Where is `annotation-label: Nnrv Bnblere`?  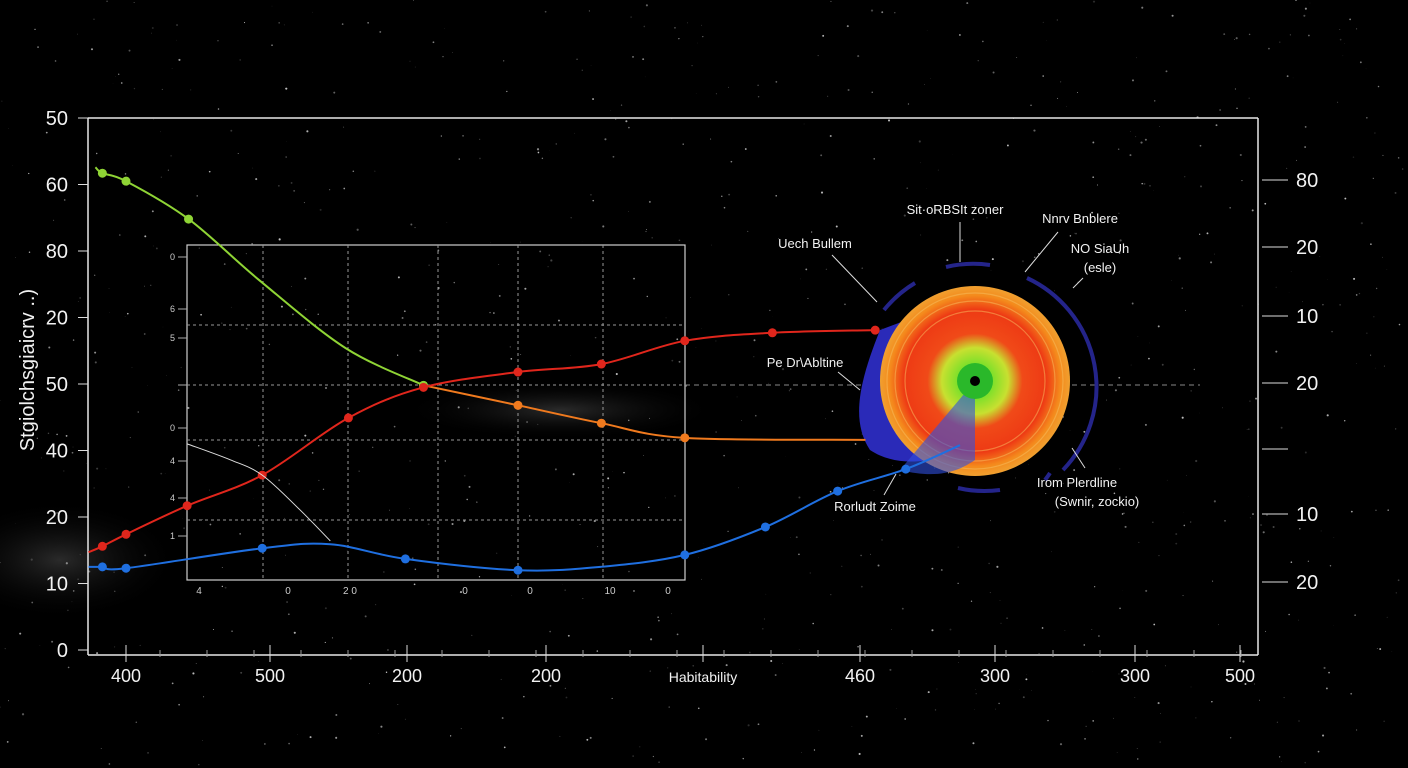
annotation-label: Nnrv Bnblere is located at coordinates (1080, 218).